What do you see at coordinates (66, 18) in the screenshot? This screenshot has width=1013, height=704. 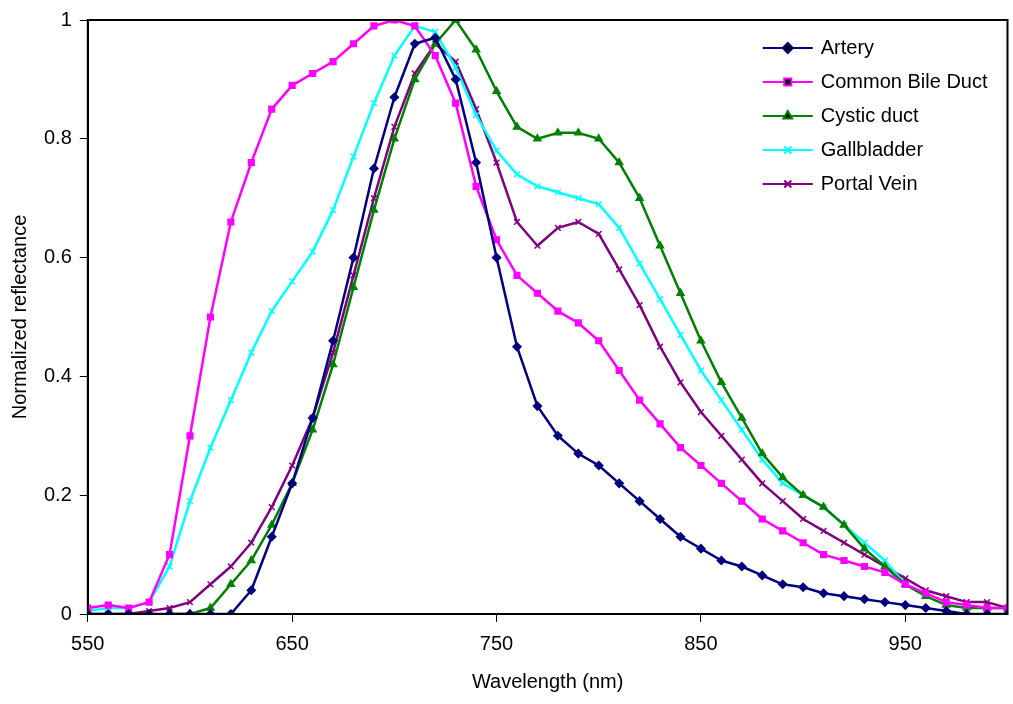 I see `y-tick-label: 1` at bounding box center [66, 18].